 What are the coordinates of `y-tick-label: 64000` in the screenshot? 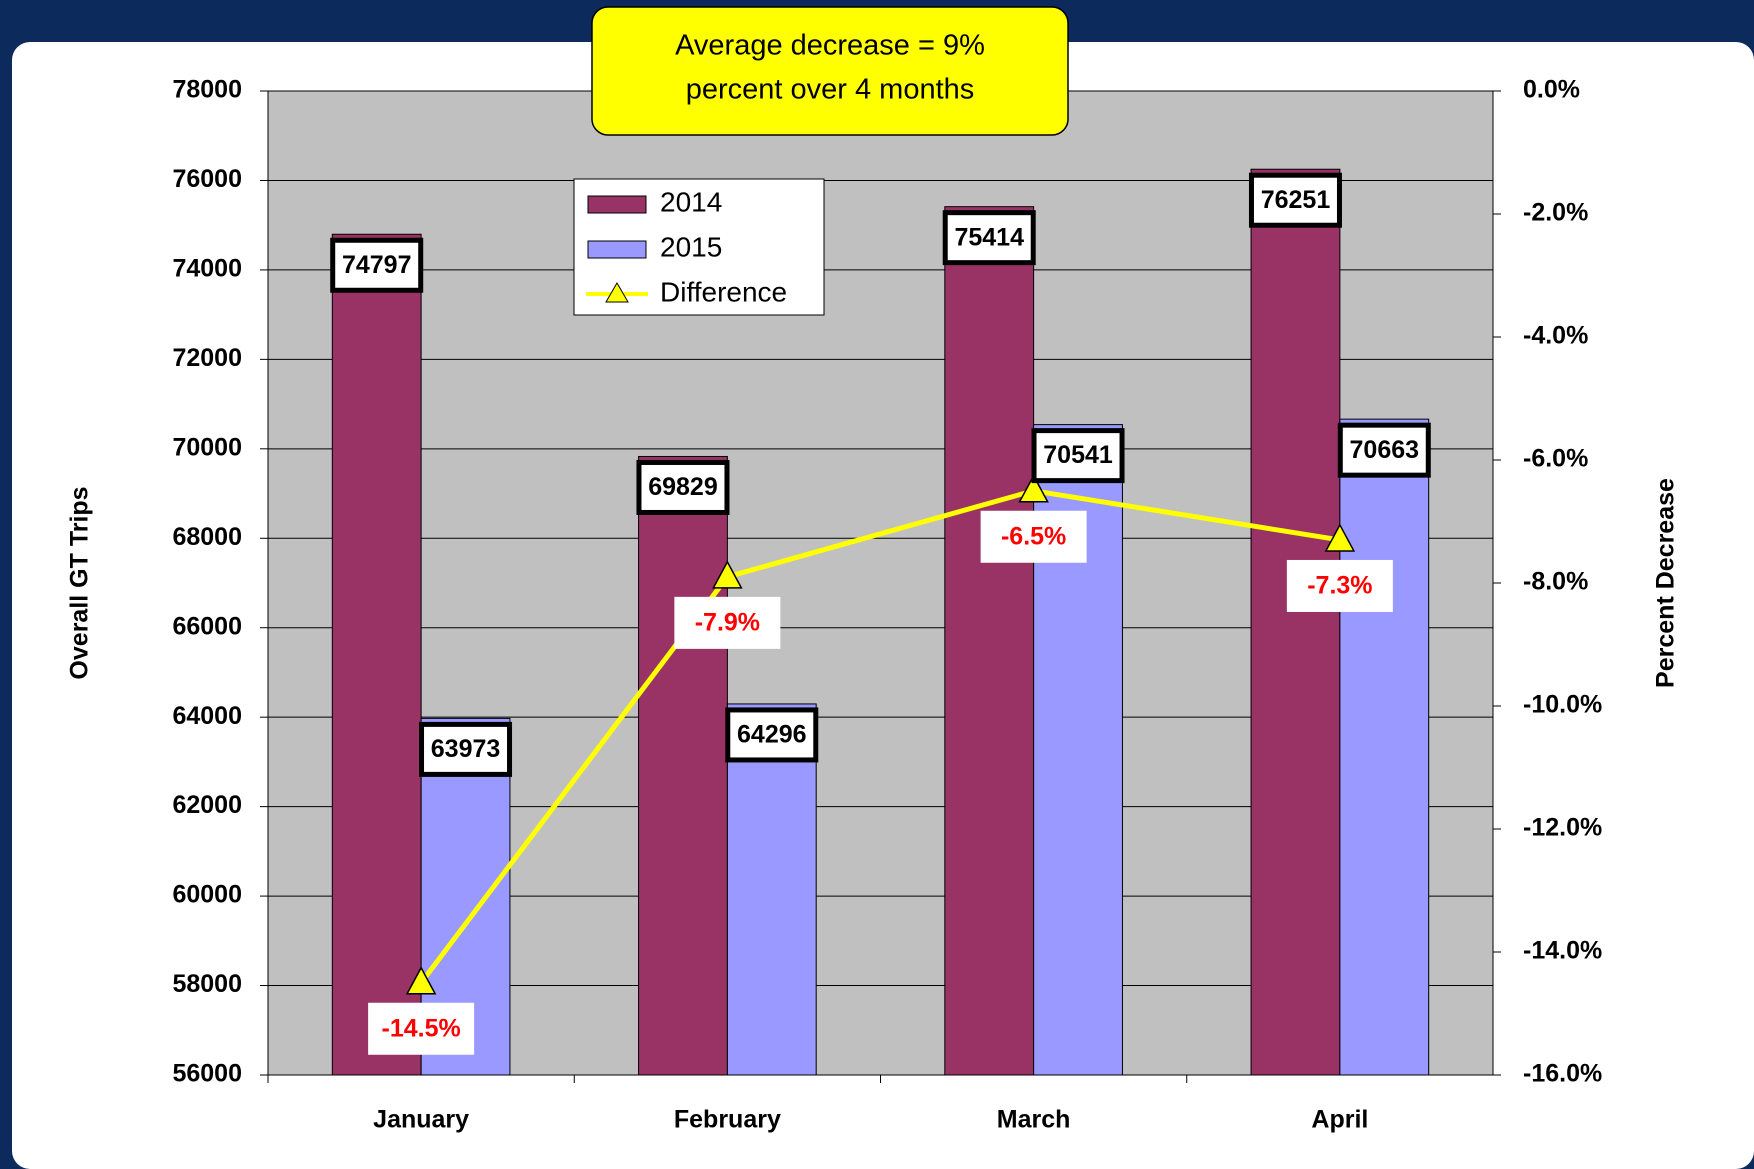 It's located at (207, 716).